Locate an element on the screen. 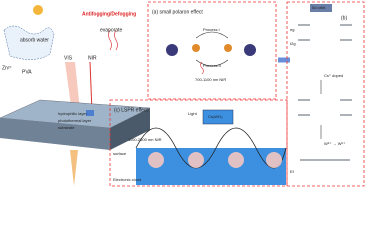 The image size is (367, 240). layer-label: hydrophilic layer is located at coordinates (73, 113).